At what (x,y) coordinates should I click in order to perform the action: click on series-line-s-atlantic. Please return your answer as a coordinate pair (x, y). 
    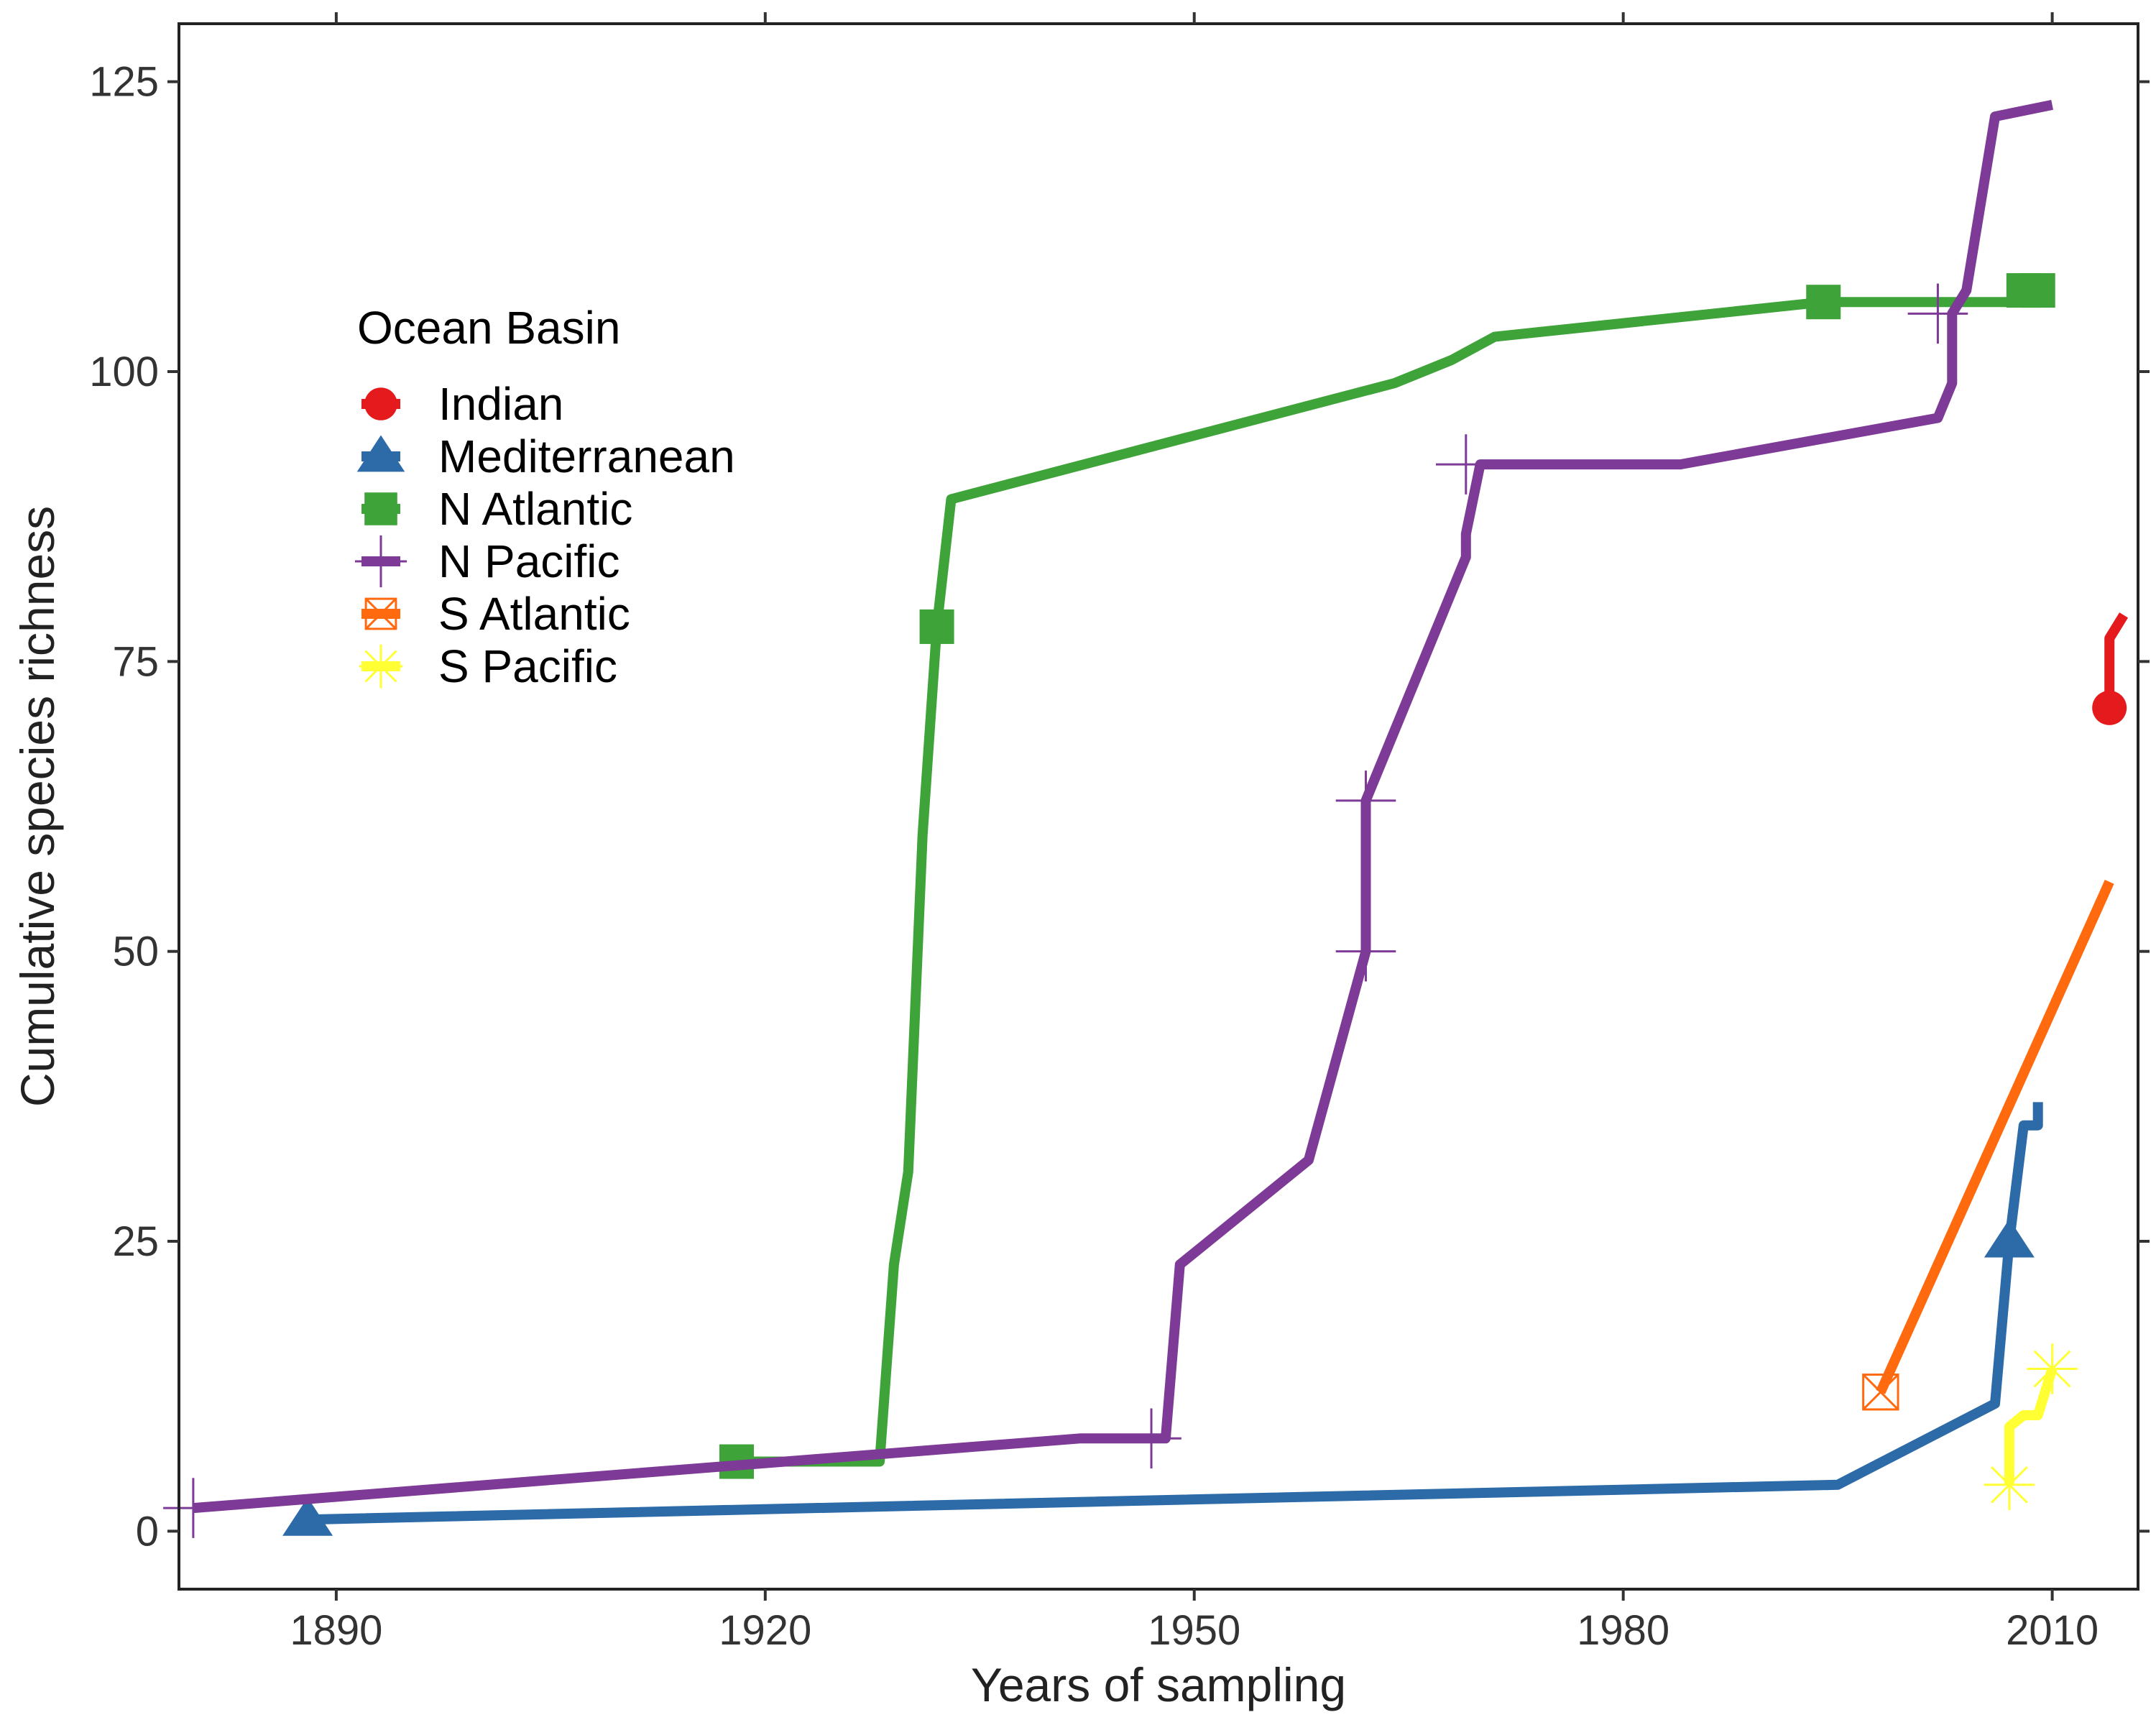
    Looking at the image, I should click on (1995, 1137).